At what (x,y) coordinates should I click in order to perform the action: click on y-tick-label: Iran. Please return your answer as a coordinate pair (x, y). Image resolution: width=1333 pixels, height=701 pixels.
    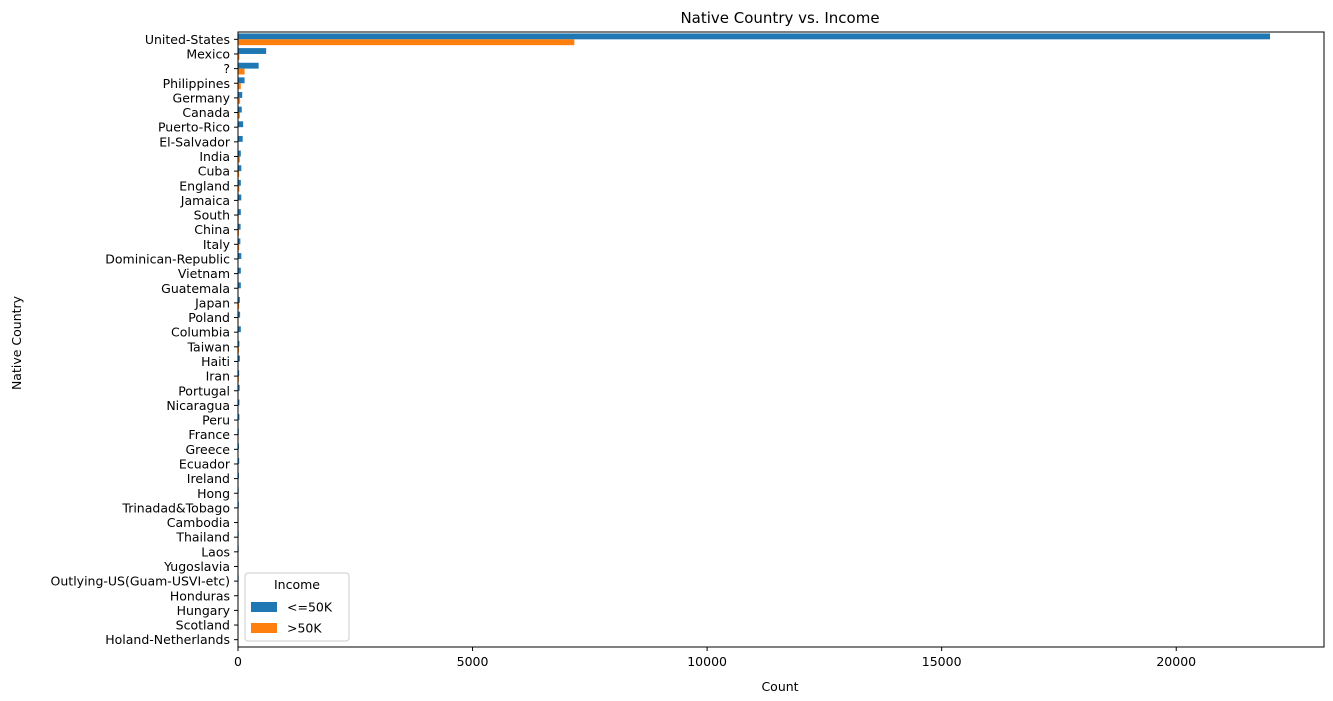
    Looking at the image, I should click on (218, 376).